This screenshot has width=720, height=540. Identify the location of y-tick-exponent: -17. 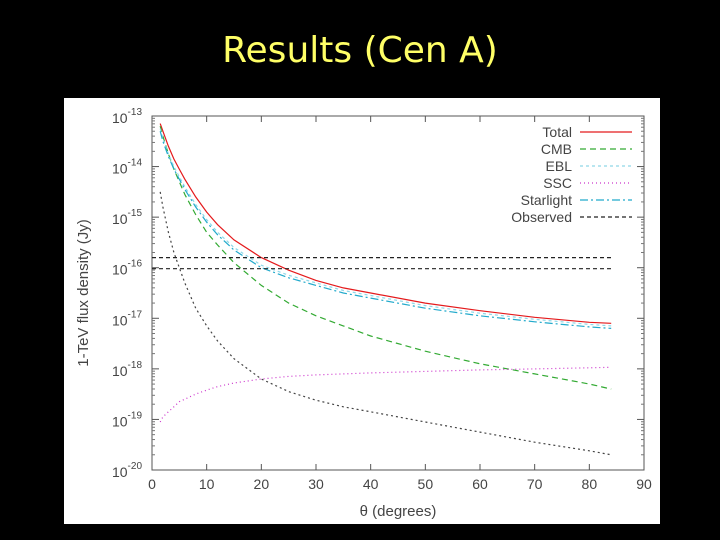
(135, 314).